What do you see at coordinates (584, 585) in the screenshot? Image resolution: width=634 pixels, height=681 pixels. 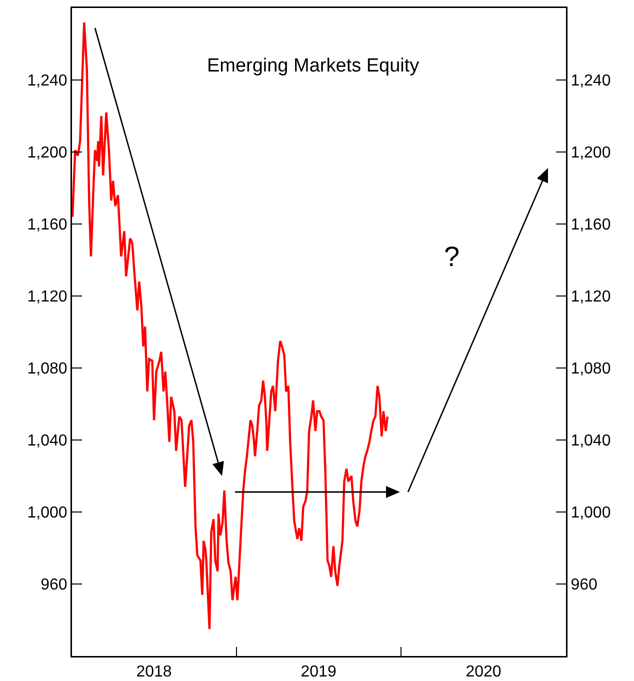 I see `y2-tick-label: 960` at bounding box center [584, 585].